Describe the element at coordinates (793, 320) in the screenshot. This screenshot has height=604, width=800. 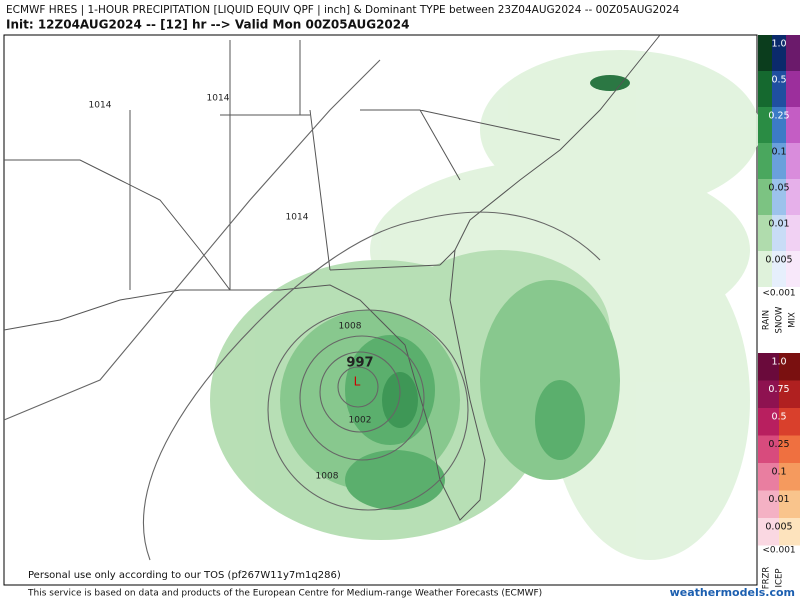
I see `legend-type: MIX` at that location.